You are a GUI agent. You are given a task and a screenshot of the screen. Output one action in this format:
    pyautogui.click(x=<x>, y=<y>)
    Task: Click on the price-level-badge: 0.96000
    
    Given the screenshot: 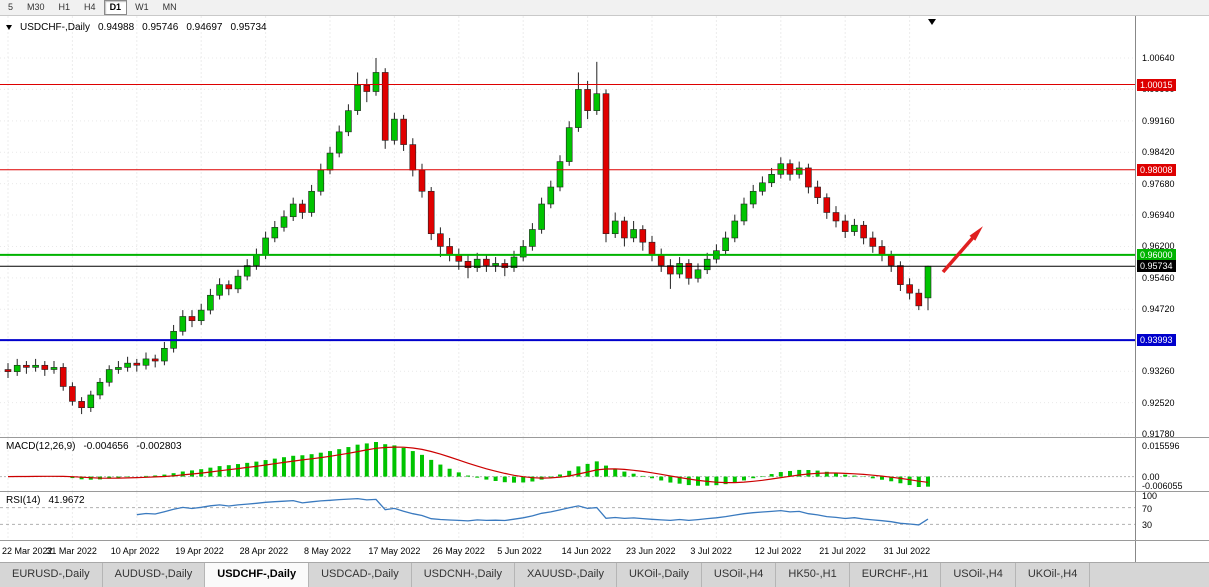 What is the action you would take?
    pyautogui.click(x=1156, y=254)
    